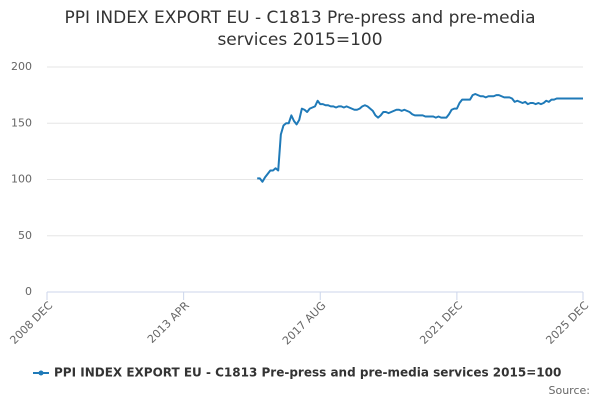 This screenshot has width=600, height=400. What do you see at coordinates (31, 323) in the screenshot?
I see `x-tick-label: 2008 DEC` at bounding box center [31, 323].